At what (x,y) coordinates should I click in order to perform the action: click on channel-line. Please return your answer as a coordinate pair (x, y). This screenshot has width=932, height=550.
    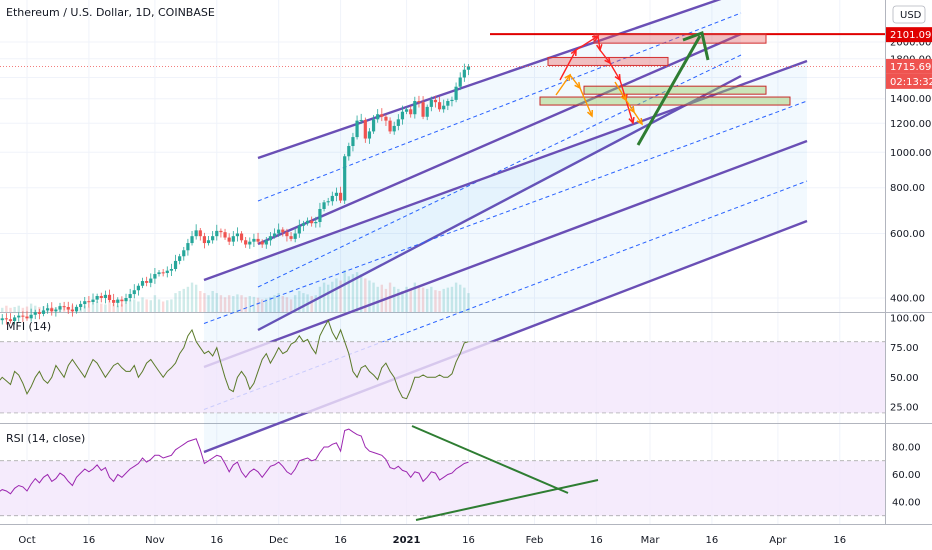
    Looking at the image, I should click on (489, 80).